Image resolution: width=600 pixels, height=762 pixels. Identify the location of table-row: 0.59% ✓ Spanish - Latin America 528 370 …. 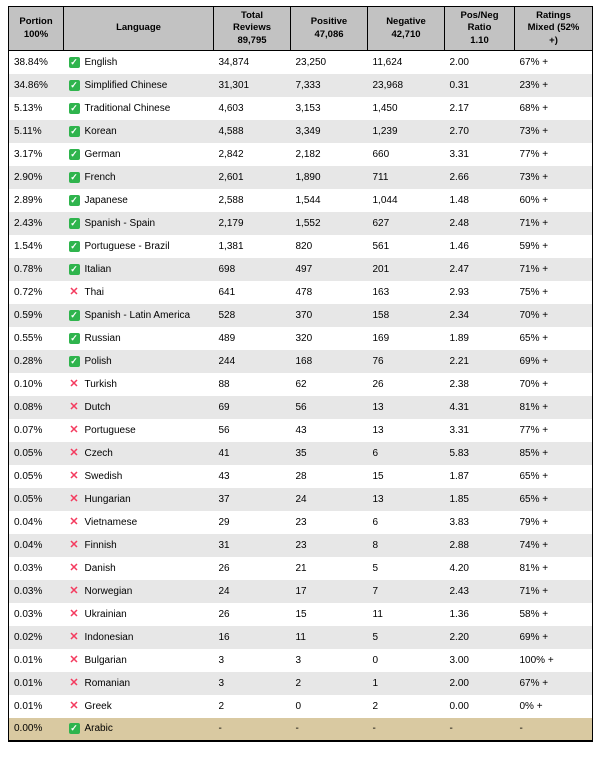
(300, 315).